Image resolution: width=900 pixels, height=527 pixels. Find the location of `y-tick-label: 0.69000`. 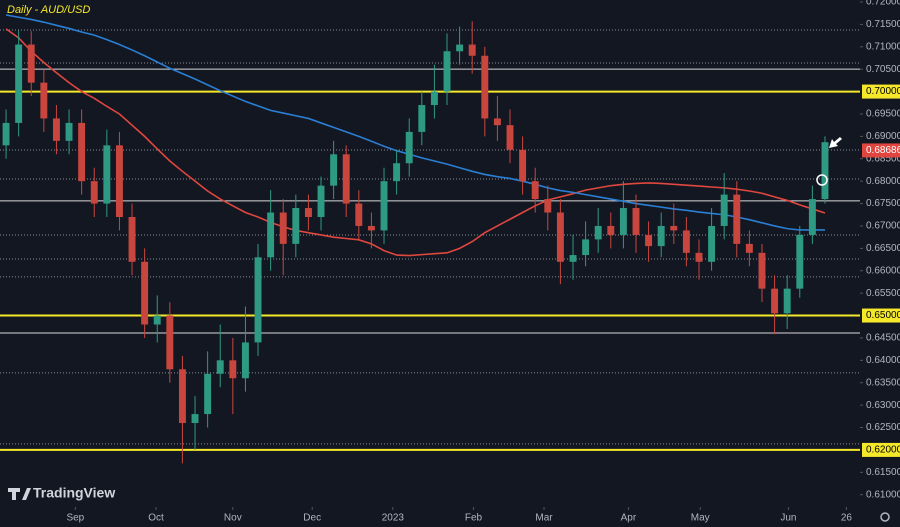

y-tick-label: 0.69000 is located at coordinates (883, 136).